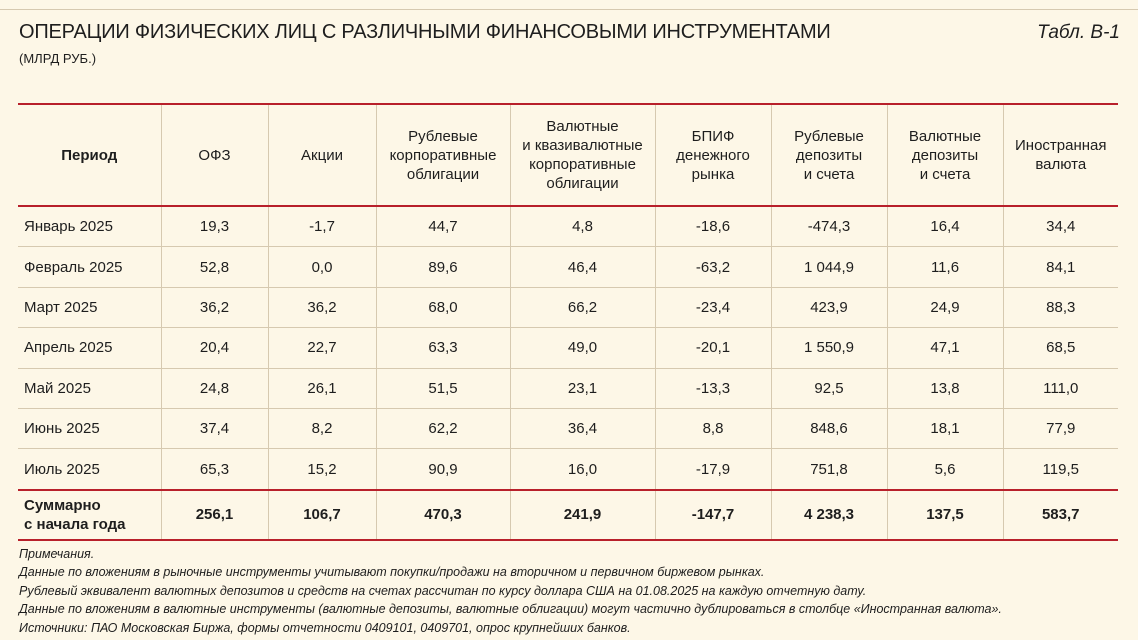 The image size is (1138, 640). What do you see at coordinates (89, 227) in the screenshot?
I see `row-period-cell: Январь 2025` at bounding box center [89, 227].